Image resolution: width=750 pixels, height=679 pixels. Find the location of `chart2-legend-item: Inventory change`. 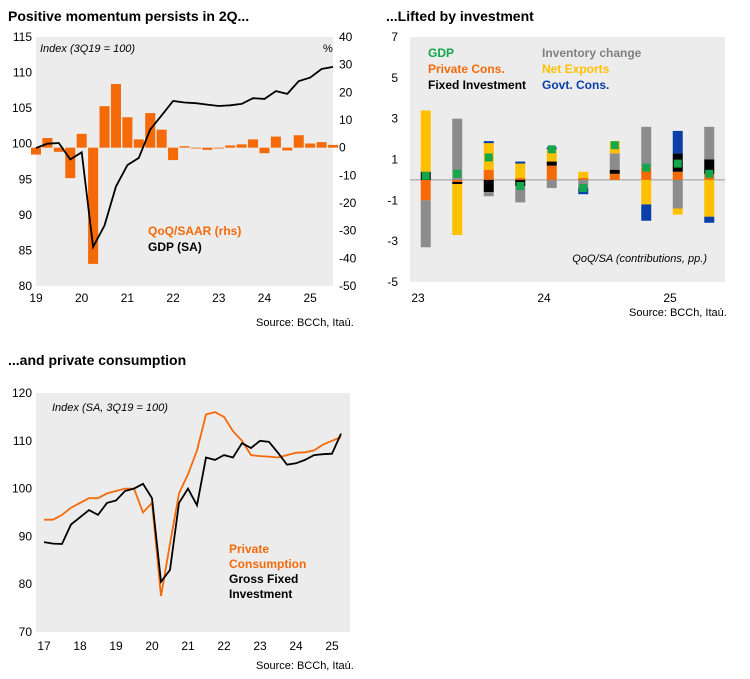

chart2-legend-item: Inventory change is located at coordinates (592, 53).